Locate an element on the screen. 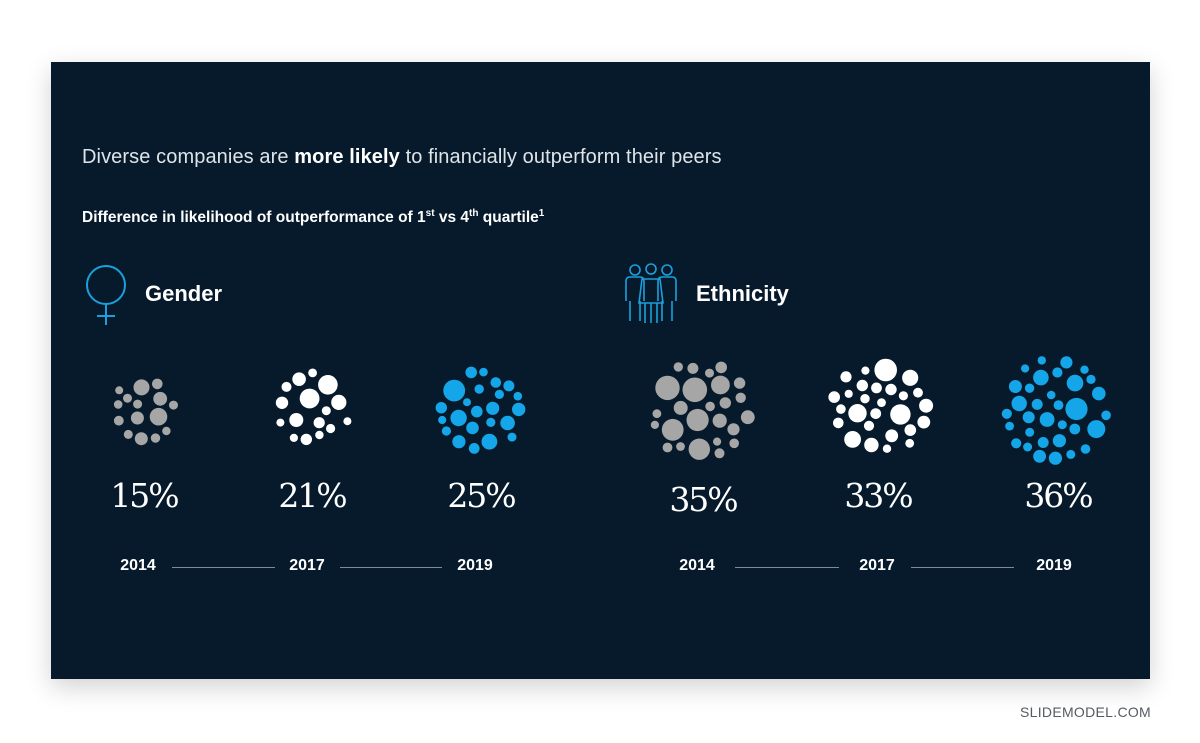 This screenshot has height=743, width=1200. bubble-cluster-gender-2019 is located at coordinates (480, 410).